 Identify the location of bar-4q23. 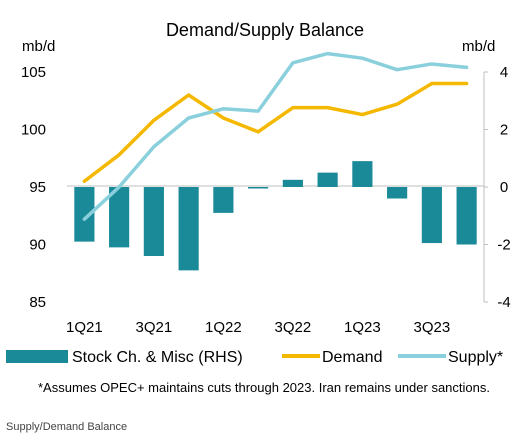
(466, 216).